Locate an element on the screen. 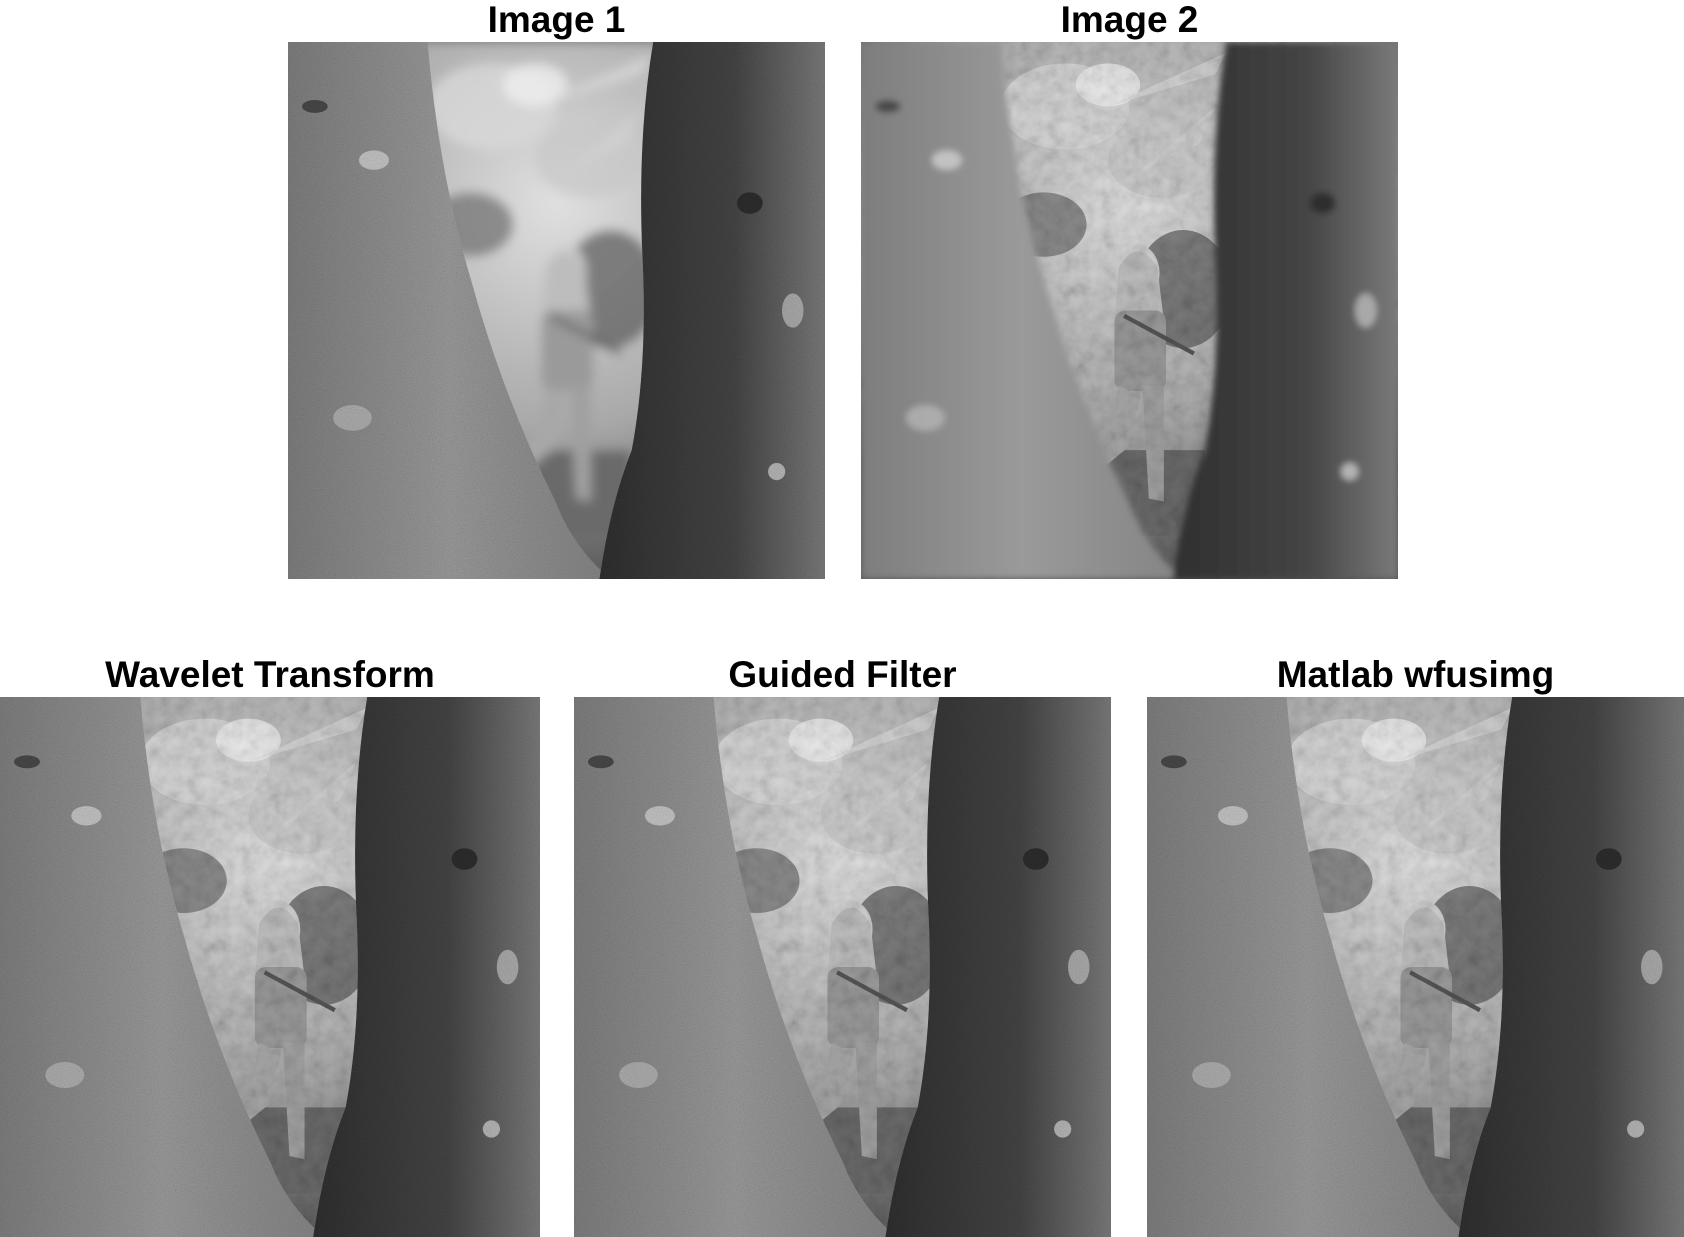 The image size is (1684, 1237). panel-title-guided-filter: Guided Filter is located at coordinates (842, 674).